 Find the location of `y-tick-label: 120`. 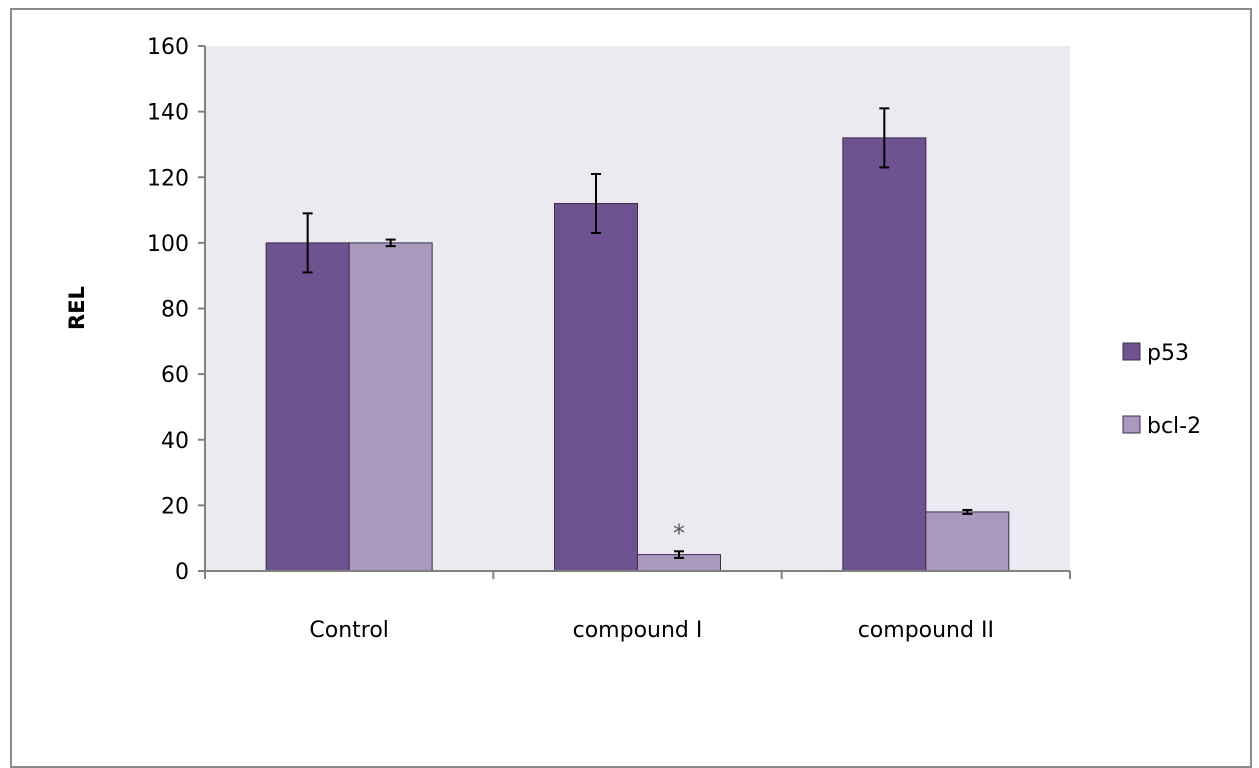

y-tick-label: 120 is located at coordinates (168, 178).